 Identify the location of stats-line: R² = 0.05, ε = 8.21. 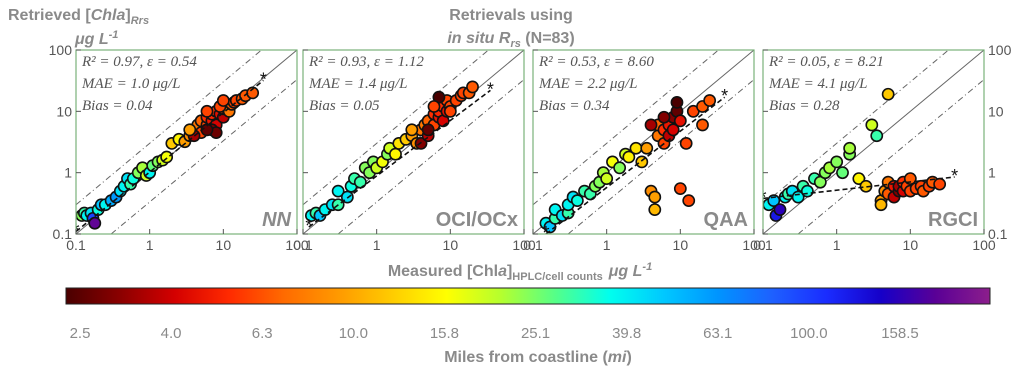
(826, 62).